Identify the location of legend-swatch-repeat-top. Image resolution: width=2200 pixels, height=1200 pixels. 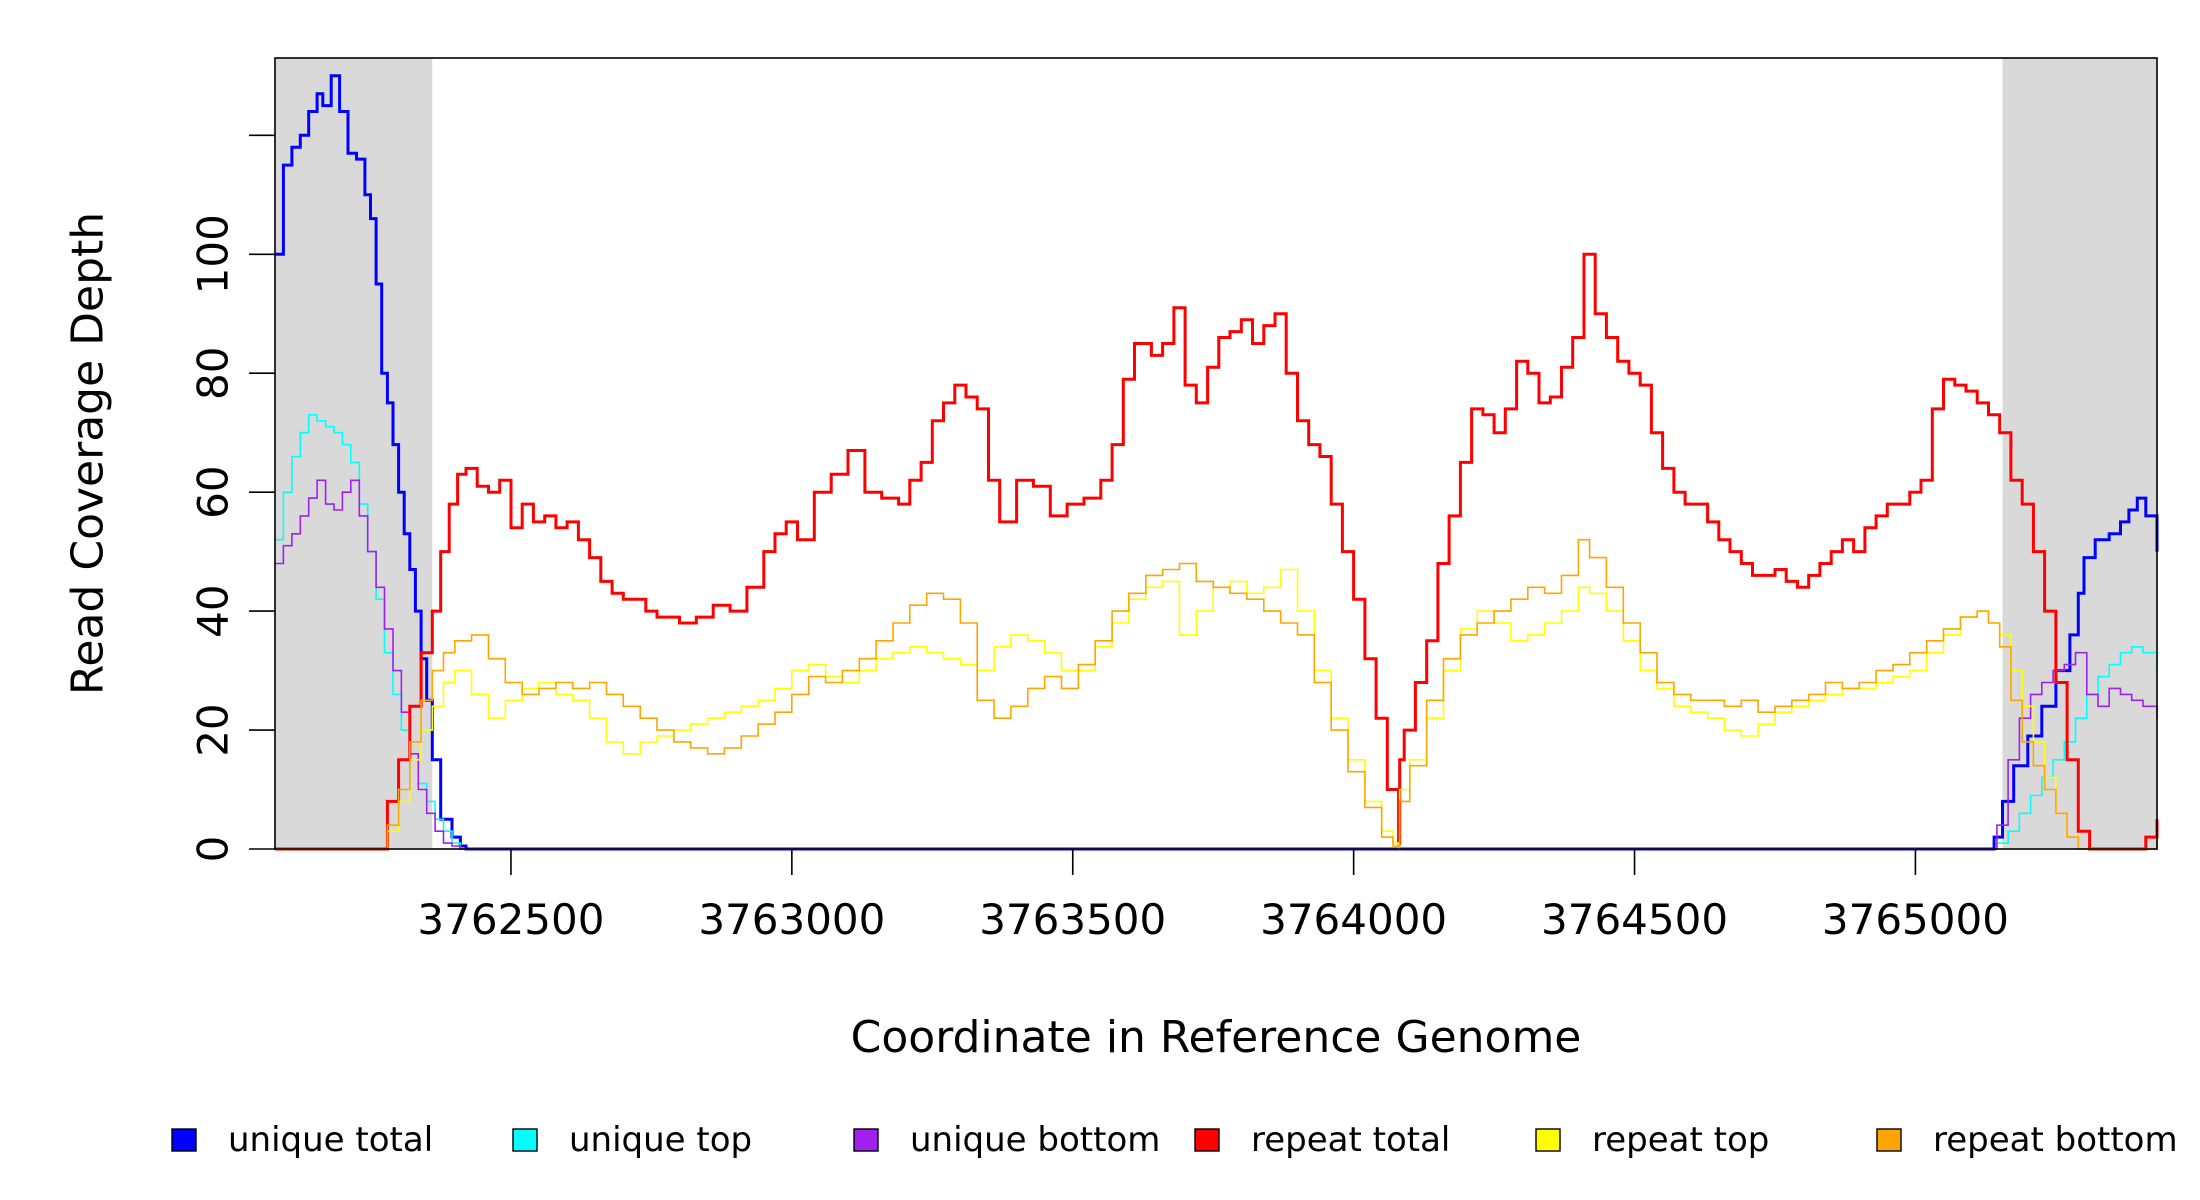
(1548, 1140).